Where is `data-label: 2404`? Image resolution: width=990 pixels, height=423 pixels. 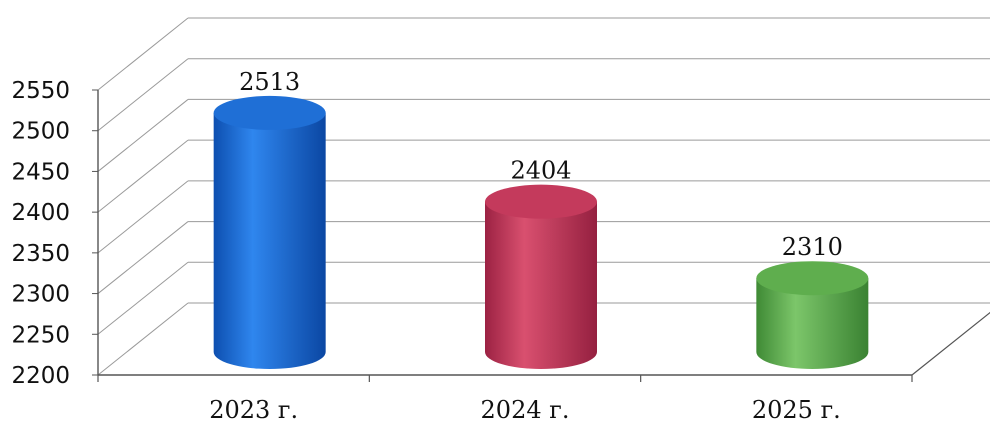
data-label: 2404 is located at coordinates (540, 171).